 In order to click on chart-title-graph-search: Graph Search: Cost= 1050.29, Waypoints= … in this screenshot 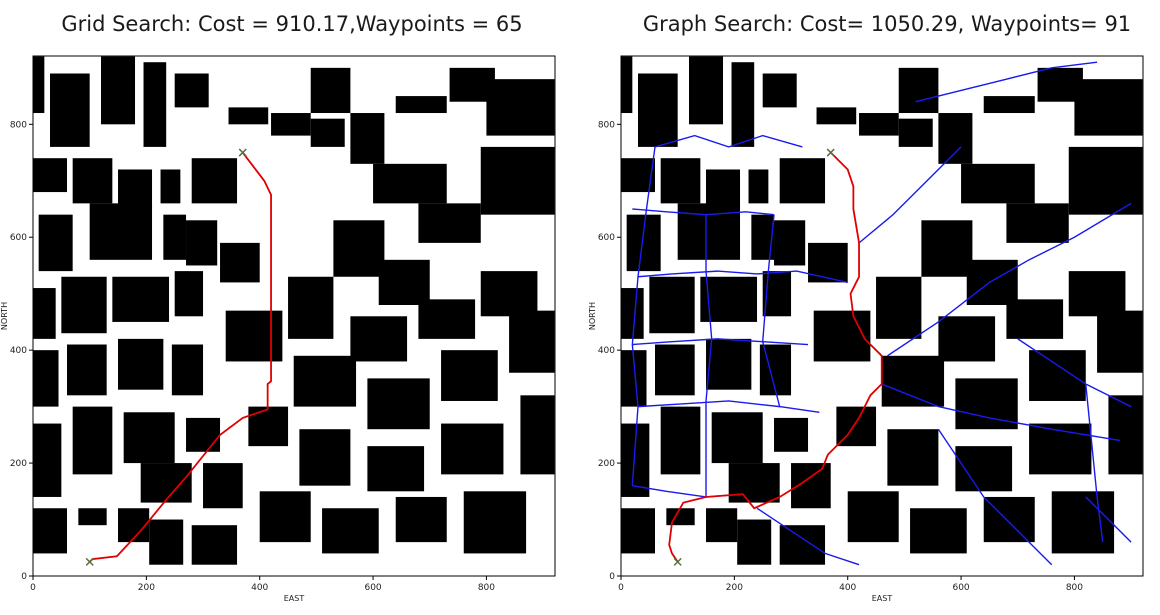, I will do `click(887, 24)`.